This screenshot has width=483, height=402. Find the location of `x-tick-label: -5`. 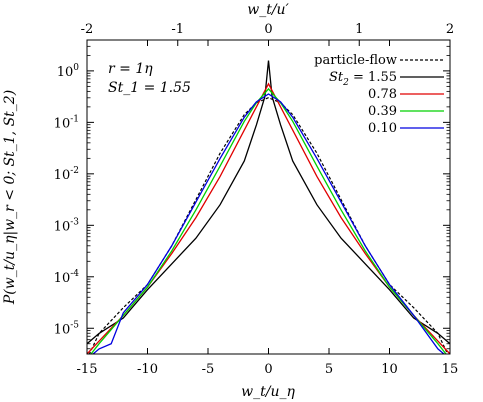

x-tick-label: -5 is located at coordinates (208, 369).